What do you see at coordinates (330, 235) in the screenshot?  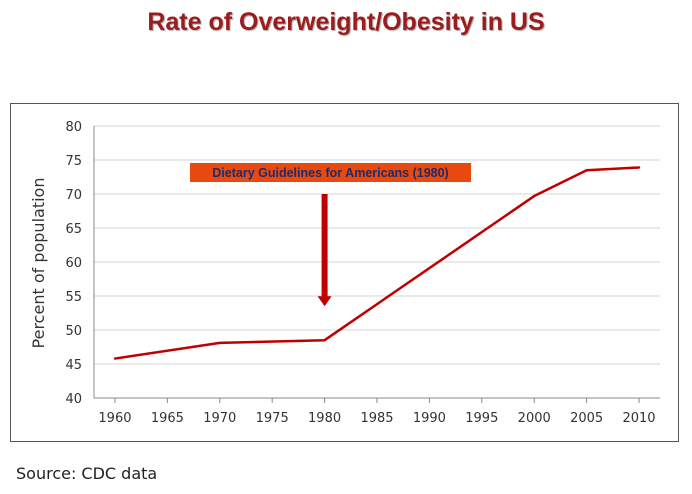 I see `annotation-layer: Dietary Guidelines for Americans (1980)` at bounding box center [330, 235].